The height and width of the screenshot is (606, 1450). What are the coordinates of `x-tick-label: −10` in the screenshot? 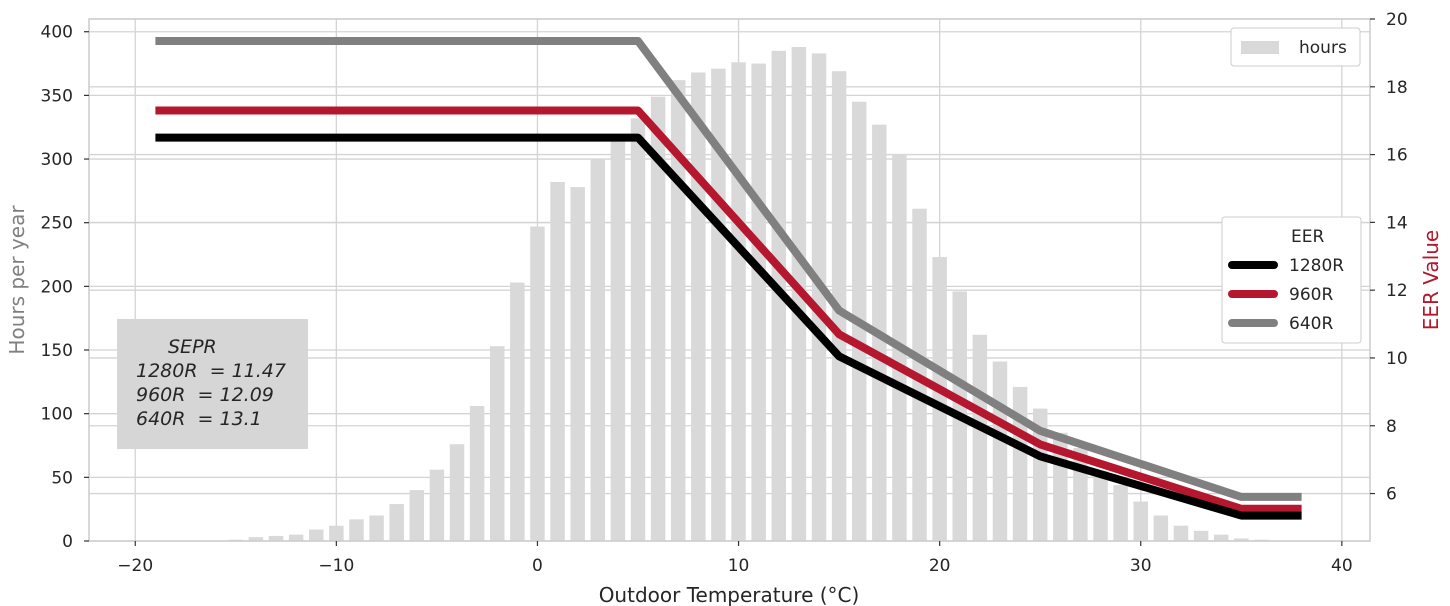 It's located at (336, 566).